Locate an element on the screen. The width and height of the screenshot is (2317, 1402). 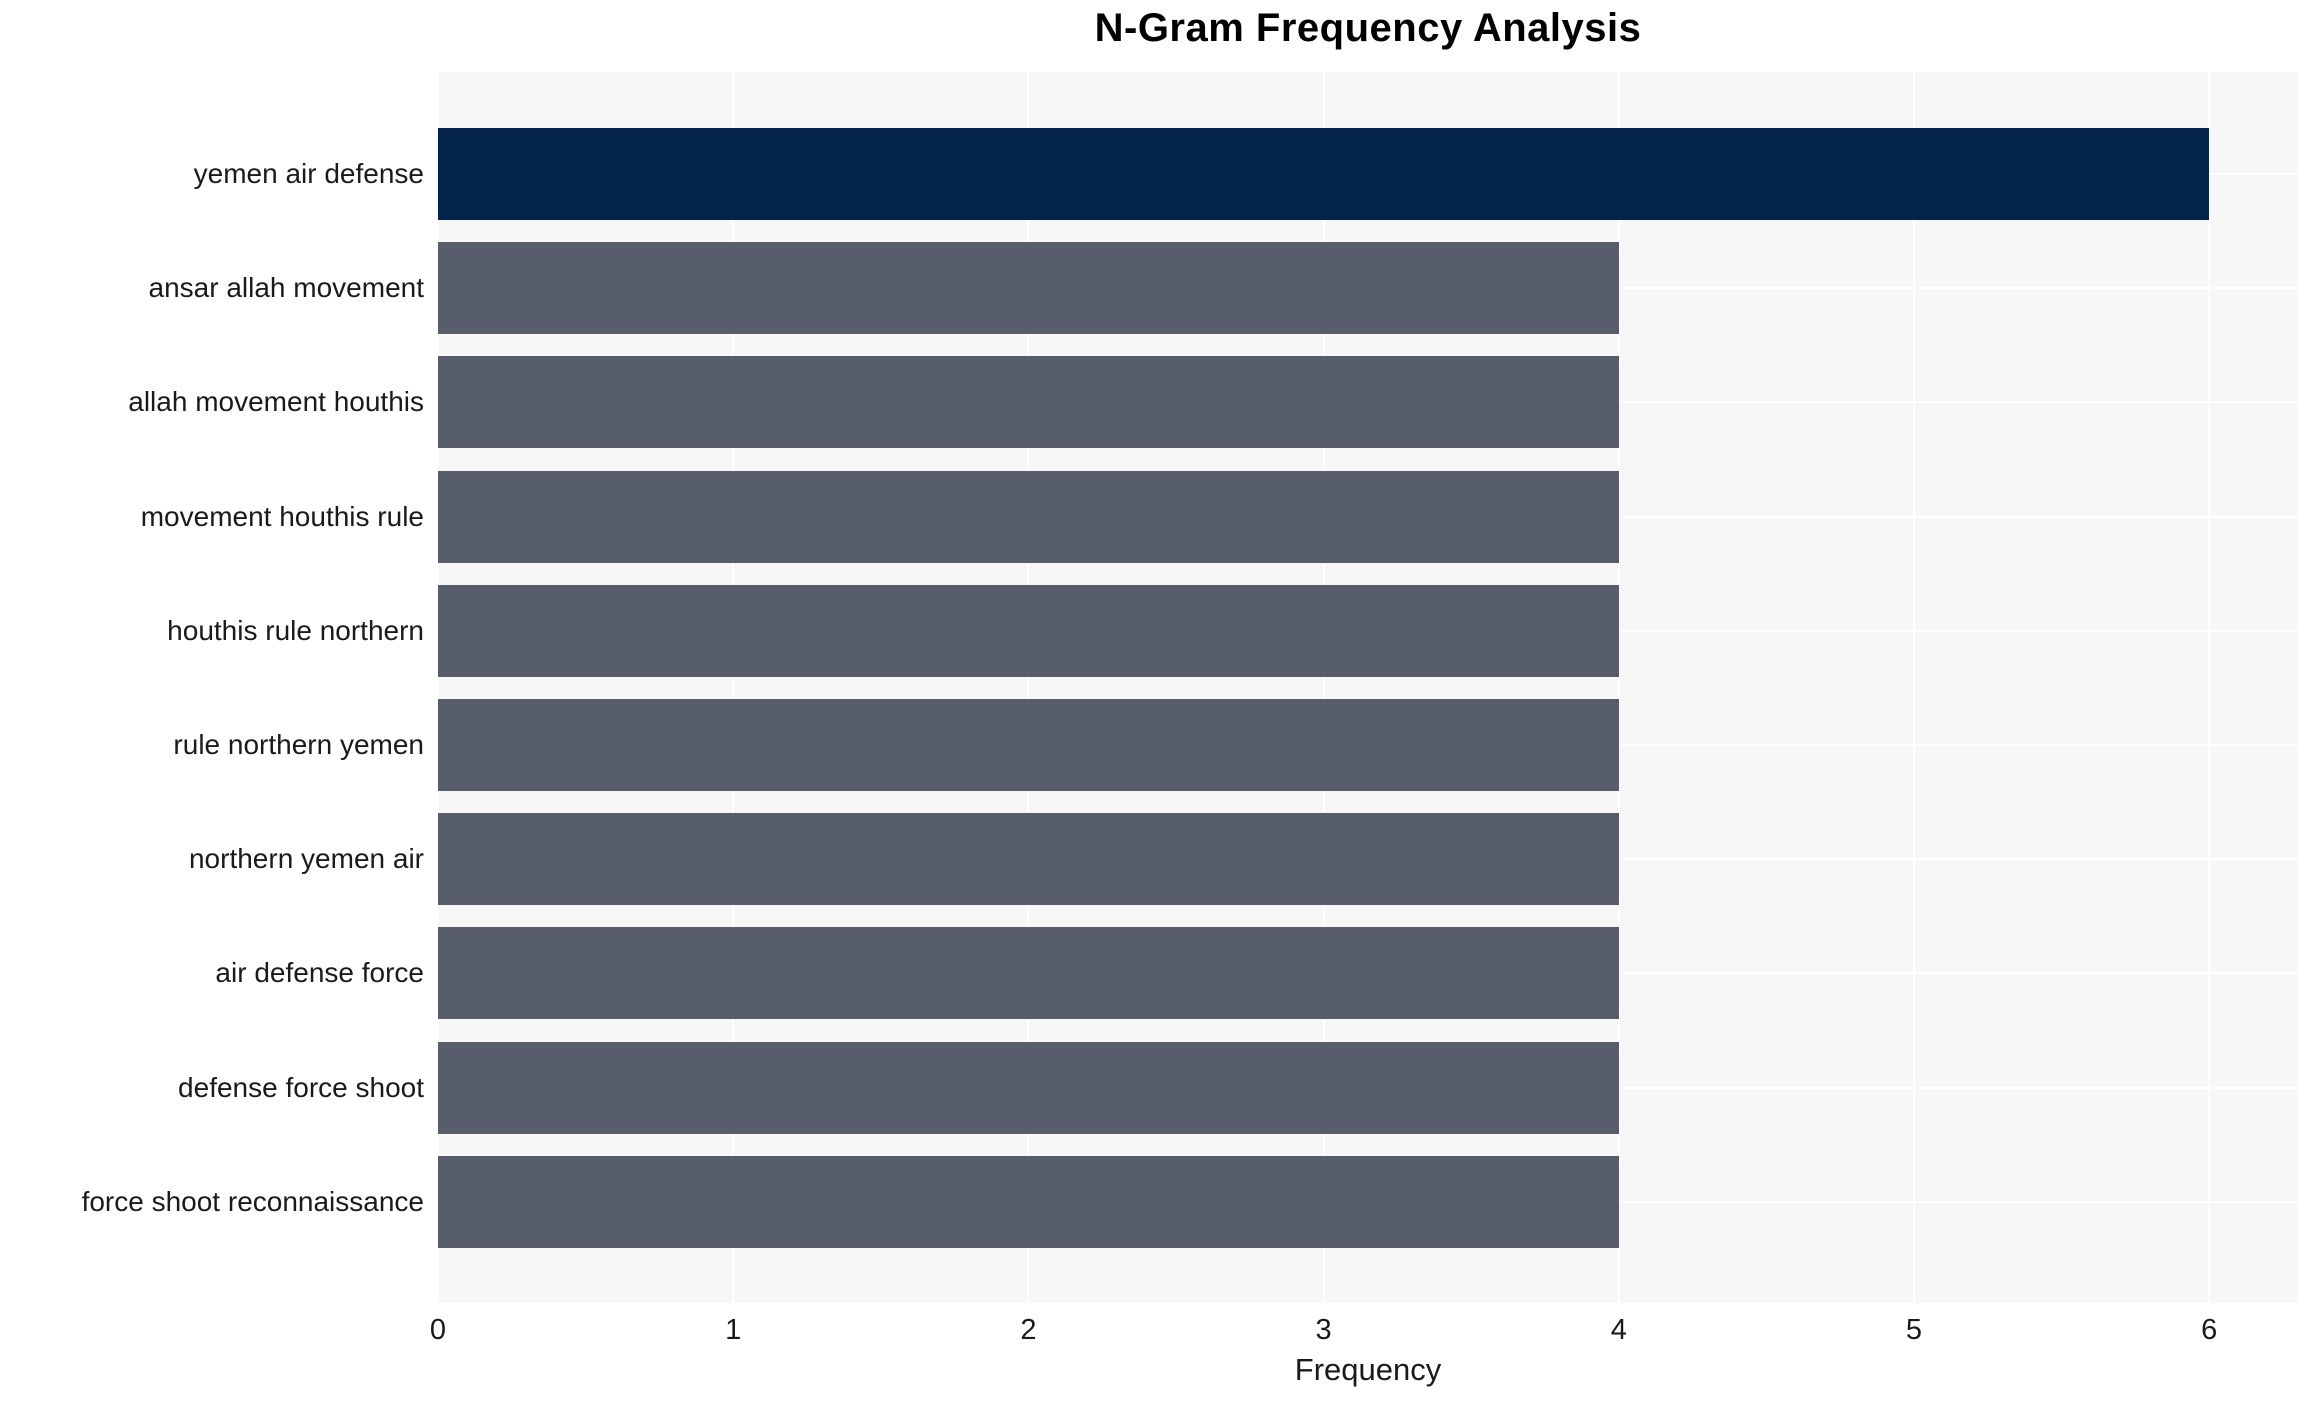
y-tick-label: force shoot reconnaissance is located at coordinates (252, 1201).